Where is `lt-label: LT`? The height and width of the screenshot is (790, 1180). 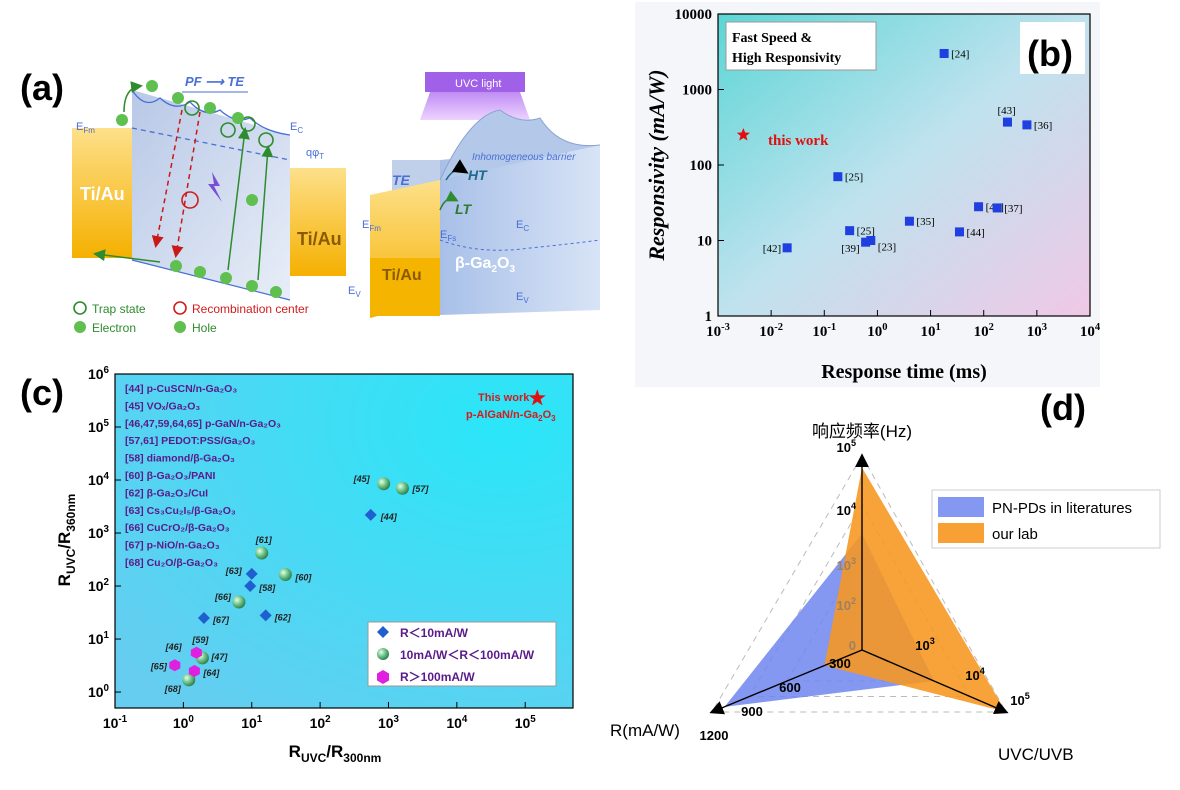 lt-label: LT is located at coordinates (464, 209).